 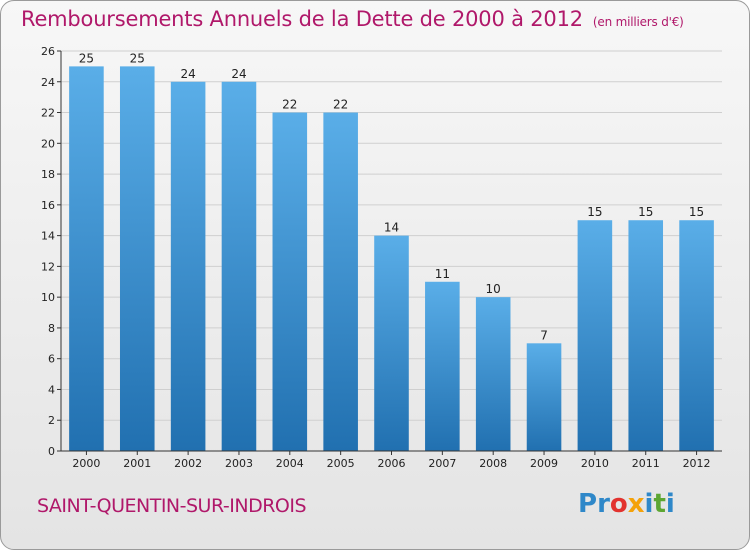 What do you see at coordinates (137, 463) in the screenshot?
I see `x-tick-label: 2001` at bounding box center [137, 463].